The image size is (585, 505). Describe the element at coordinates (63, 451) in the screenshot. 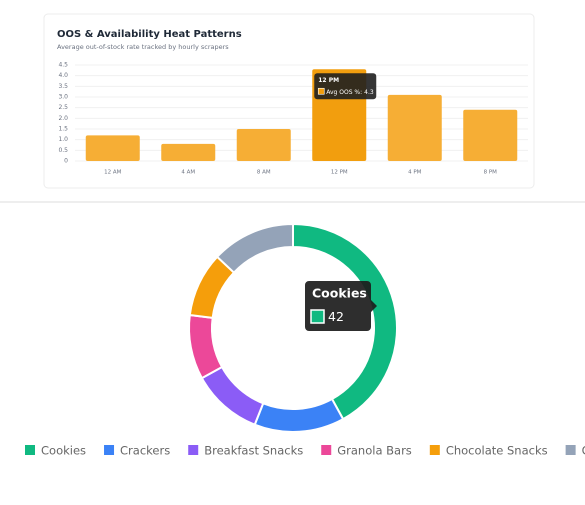

I see `legend-label: Cookies` at that location.